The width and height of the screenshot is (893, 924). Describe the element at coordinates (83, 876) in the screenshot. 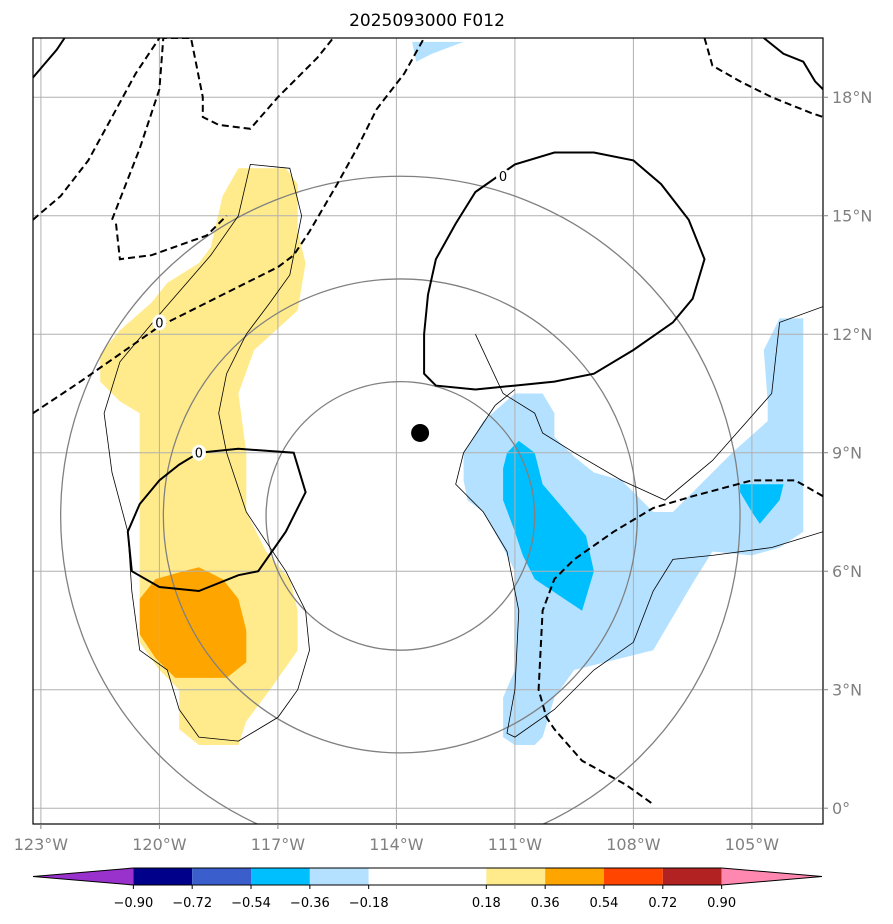

I see `colorbar-extend-min` at that location.